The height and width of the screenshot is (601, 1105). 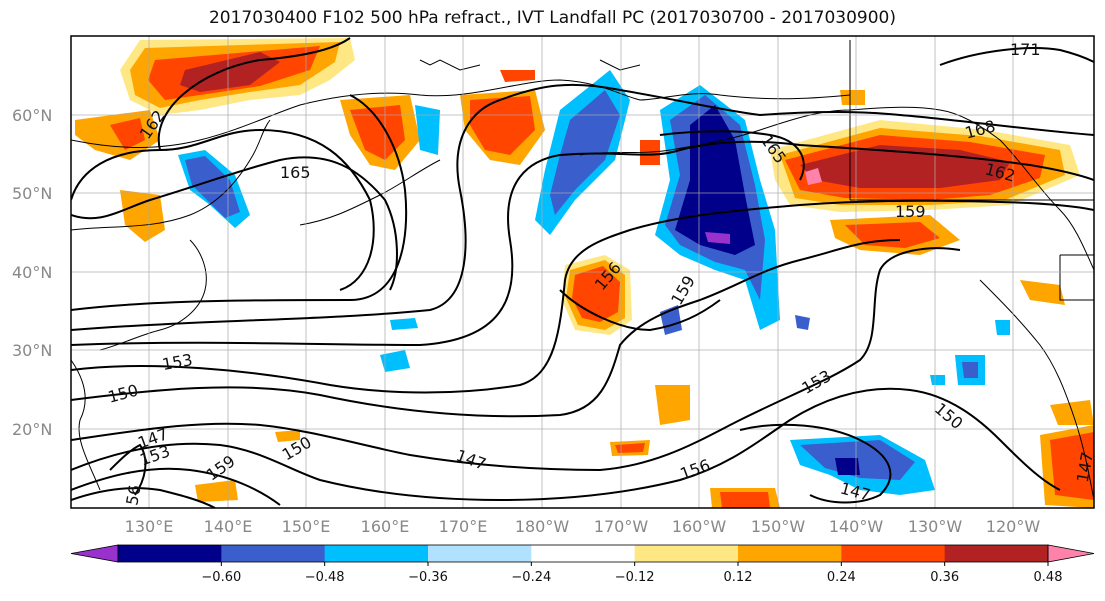 I want to click on colorbar-tick-label: −0.60, so click(x=221, y=577).